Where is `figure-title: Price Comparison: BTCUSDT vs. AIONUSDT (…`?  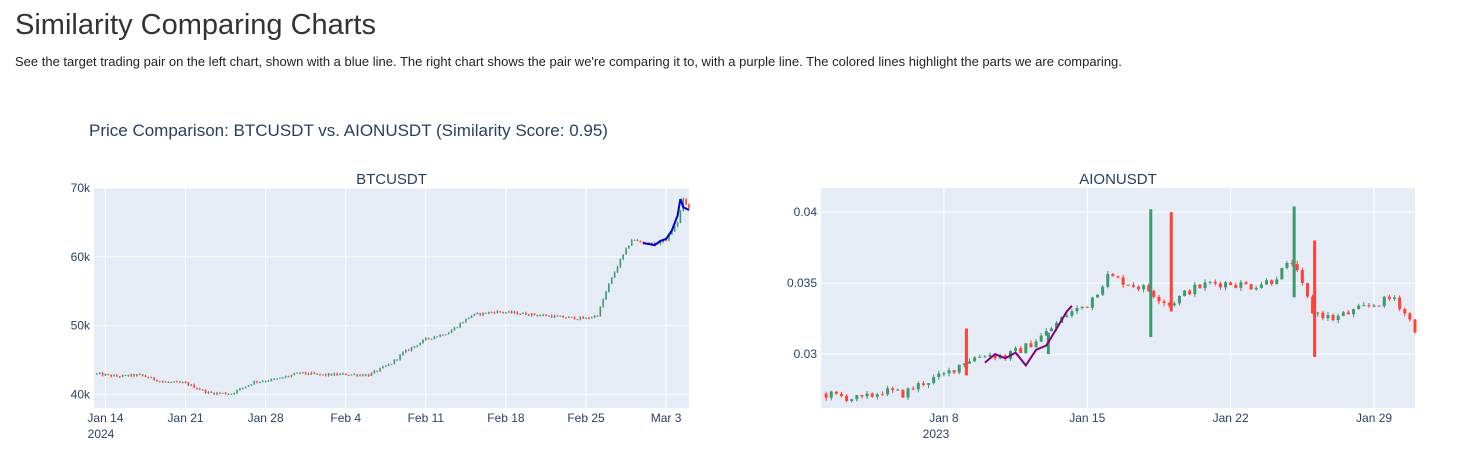 figure-title: Price Comparison: BTCUSDT vs. AIONUSDT (… is located at coordinates (348, 130).